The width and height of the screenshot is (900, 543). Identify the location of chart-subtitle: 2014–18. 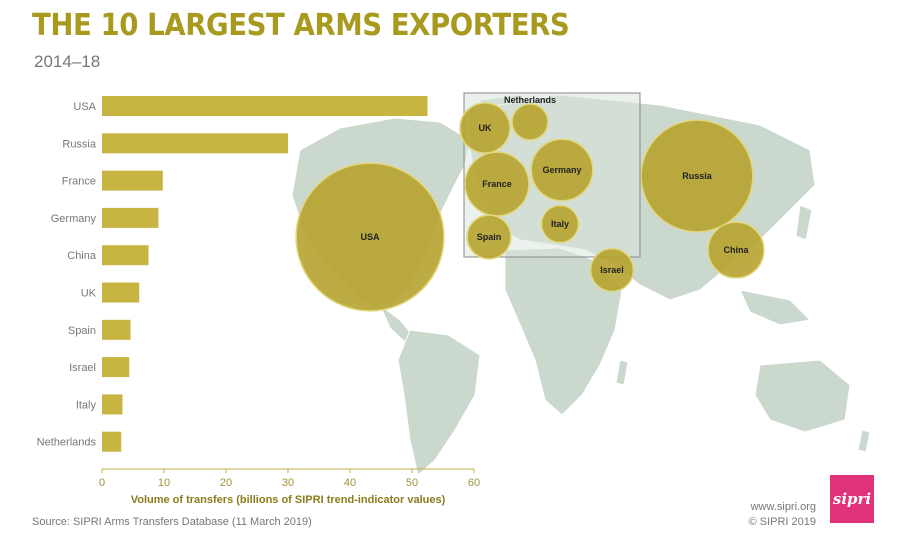
(67, 61).